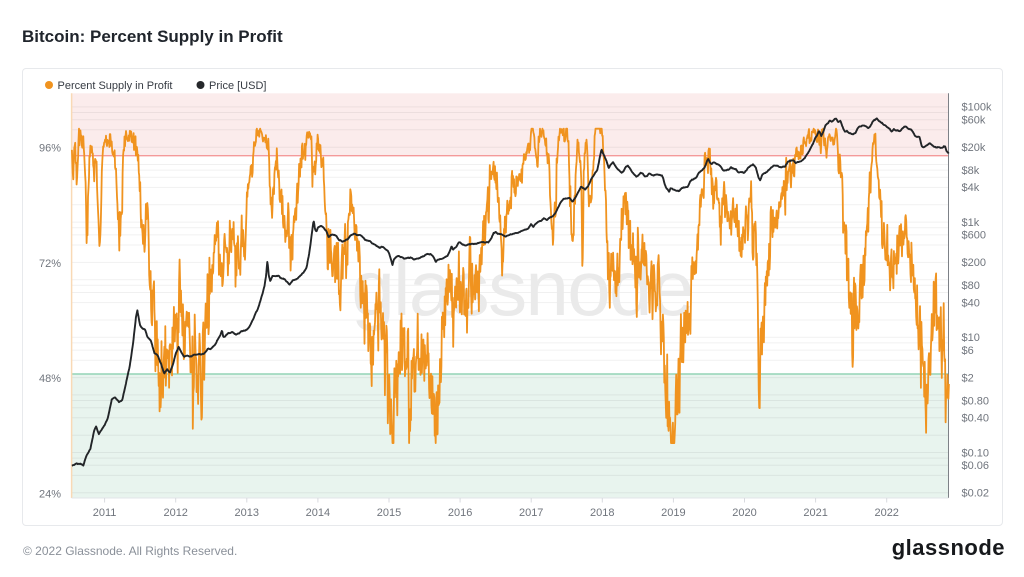  What do you see at coordinates (237, 86) in the screenshot?
I see `svg-text: Price [USD]` at bounding box center [237, 86].